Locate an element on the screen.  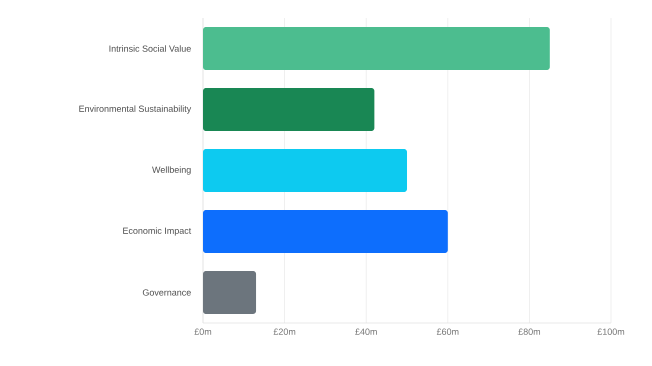
y-tick-label: Environmental Sustainability is located at coordinates (135, 109).